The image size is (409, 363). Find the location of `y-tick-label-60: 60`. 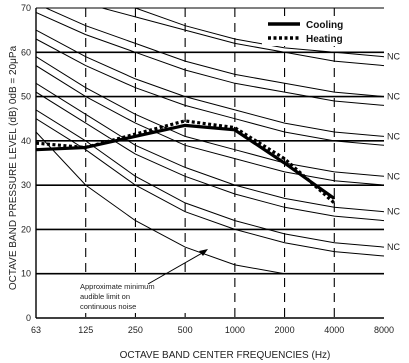

y-tick-label-60: 60 is located at coordinates (26, 52).